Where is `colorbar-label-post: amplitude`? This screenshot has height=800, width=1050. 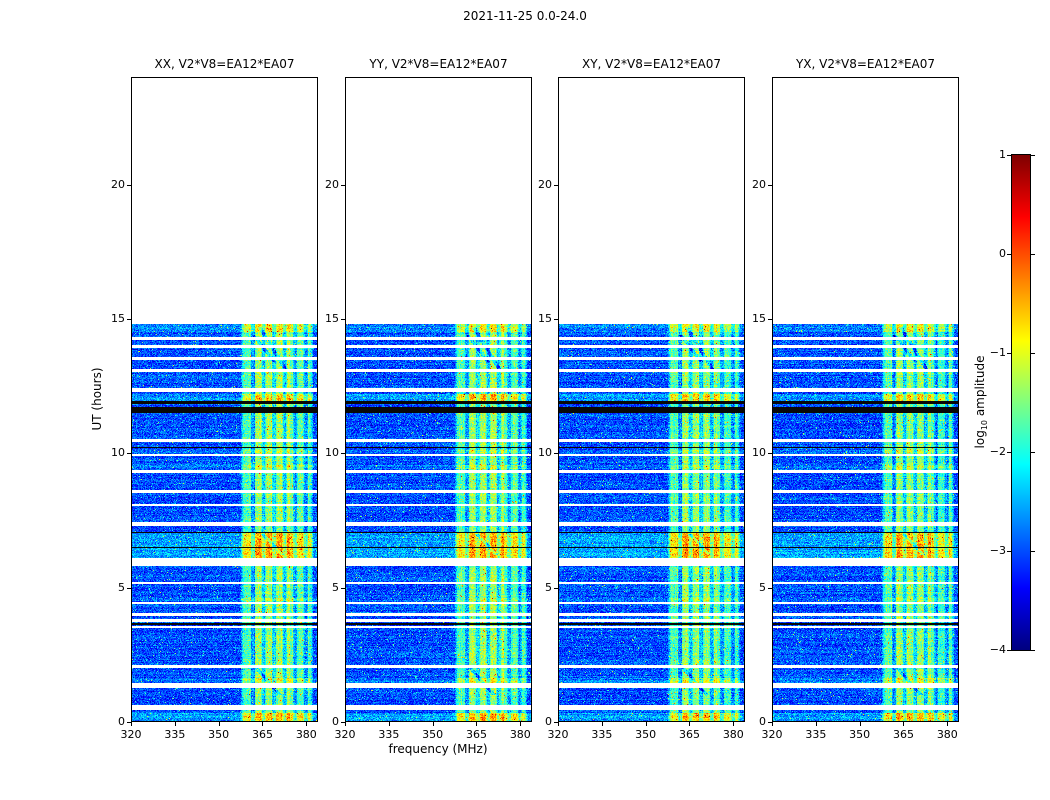
colorbar-label-post: amplitude is located at coordinates (979, 387).